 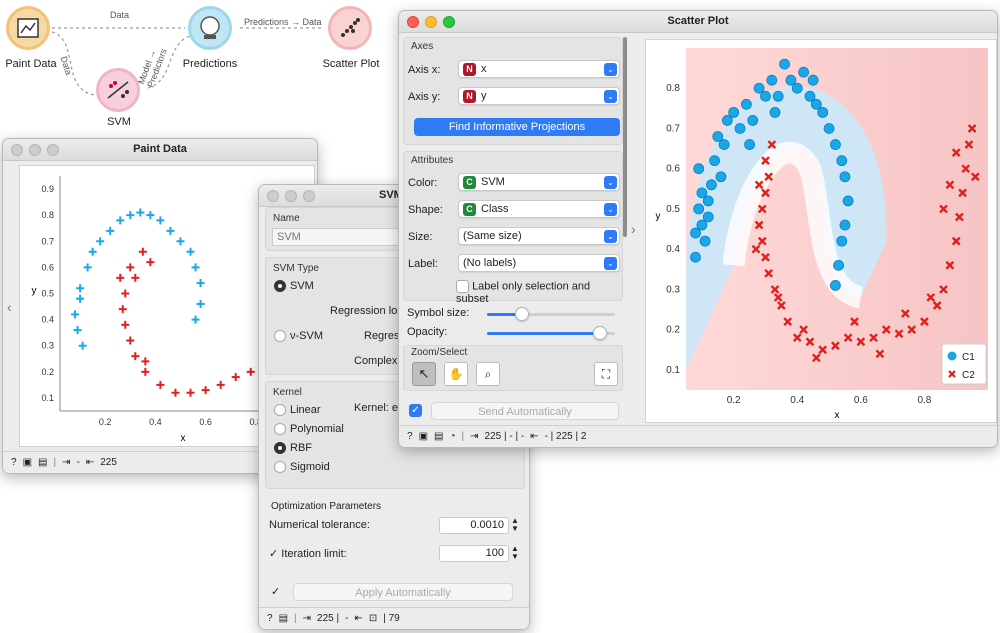 What do you see at coordinates (294, 286) in the screenshot?
I see `svm-radio: SVM` at bounding box center [294, 286].